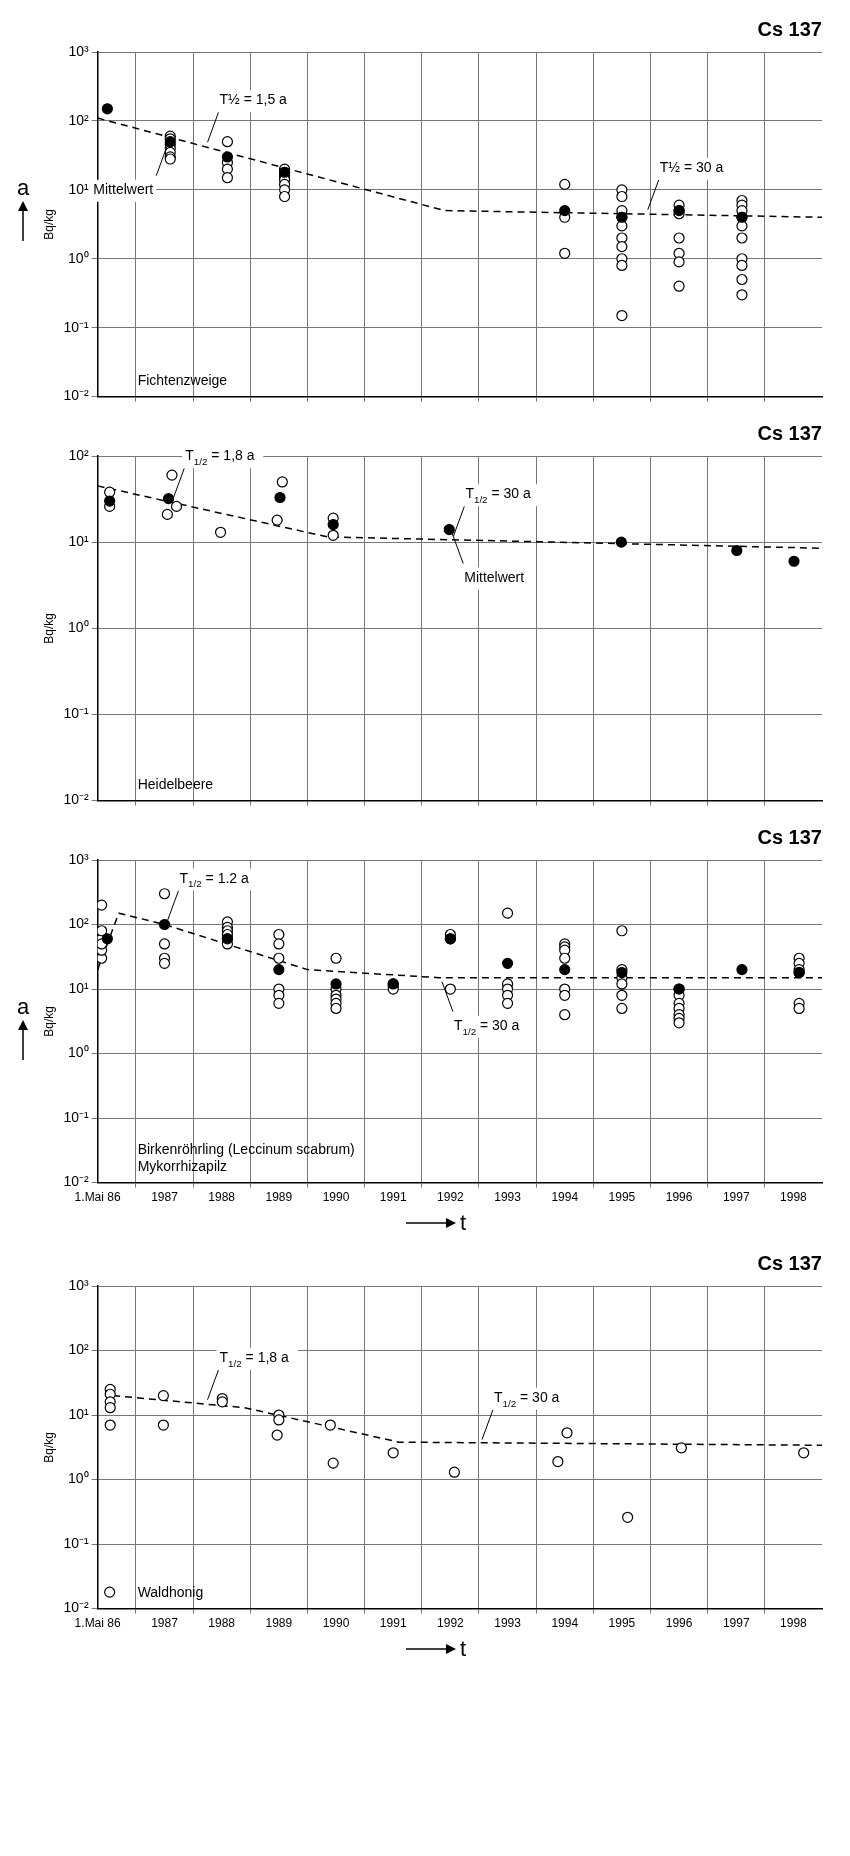  What do you see at coordinates (170, 1591) in the screenshot?
I see `text: Waldhonig` at bounding box center [170, 1591].